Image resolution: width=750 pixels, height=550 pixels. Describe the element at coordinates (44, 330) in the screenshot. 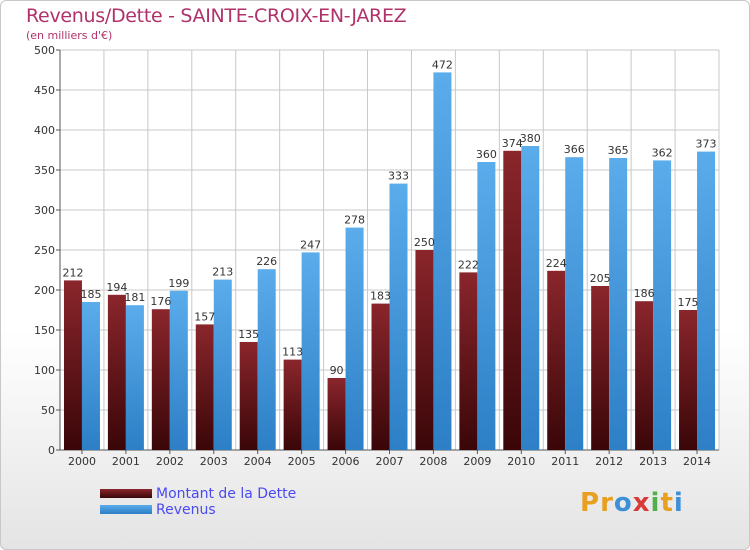

I see `y-tick-label: 150` at that location.